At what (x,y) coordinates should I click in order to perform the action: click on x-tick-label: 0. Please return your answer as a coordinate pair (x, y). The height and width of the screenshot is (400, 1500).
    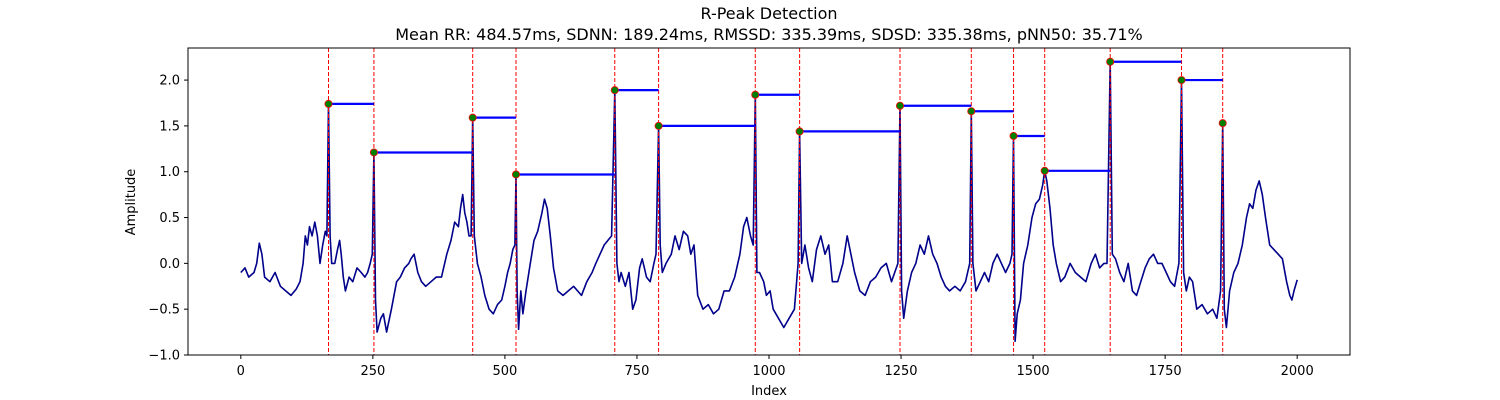
    Looking at the image, I should click on (241, 371).